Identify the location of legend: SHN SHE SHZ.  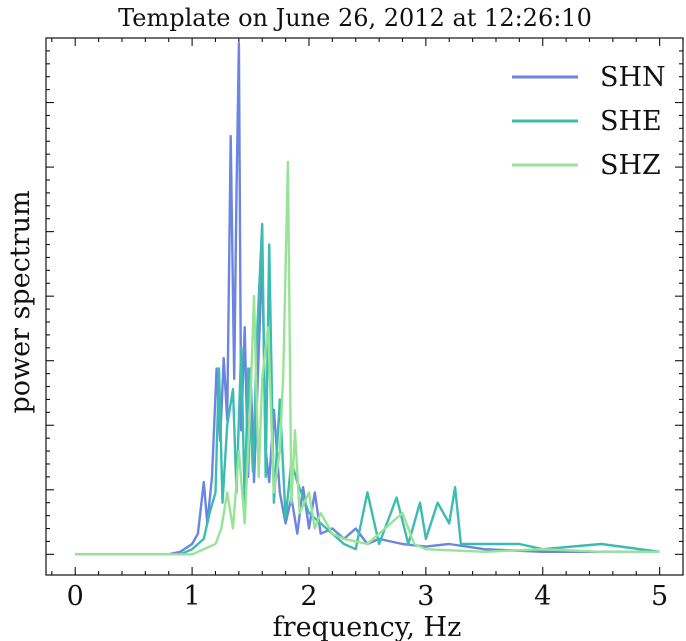
(589, 121).